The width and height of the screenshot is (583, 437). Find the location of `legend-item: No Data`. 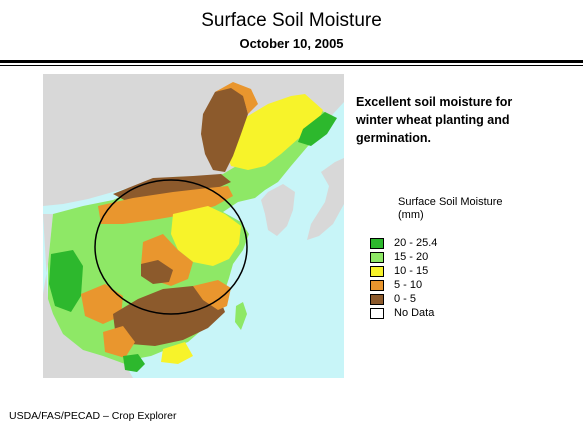

legend-item: No Data is located at coordinates (403, 313).